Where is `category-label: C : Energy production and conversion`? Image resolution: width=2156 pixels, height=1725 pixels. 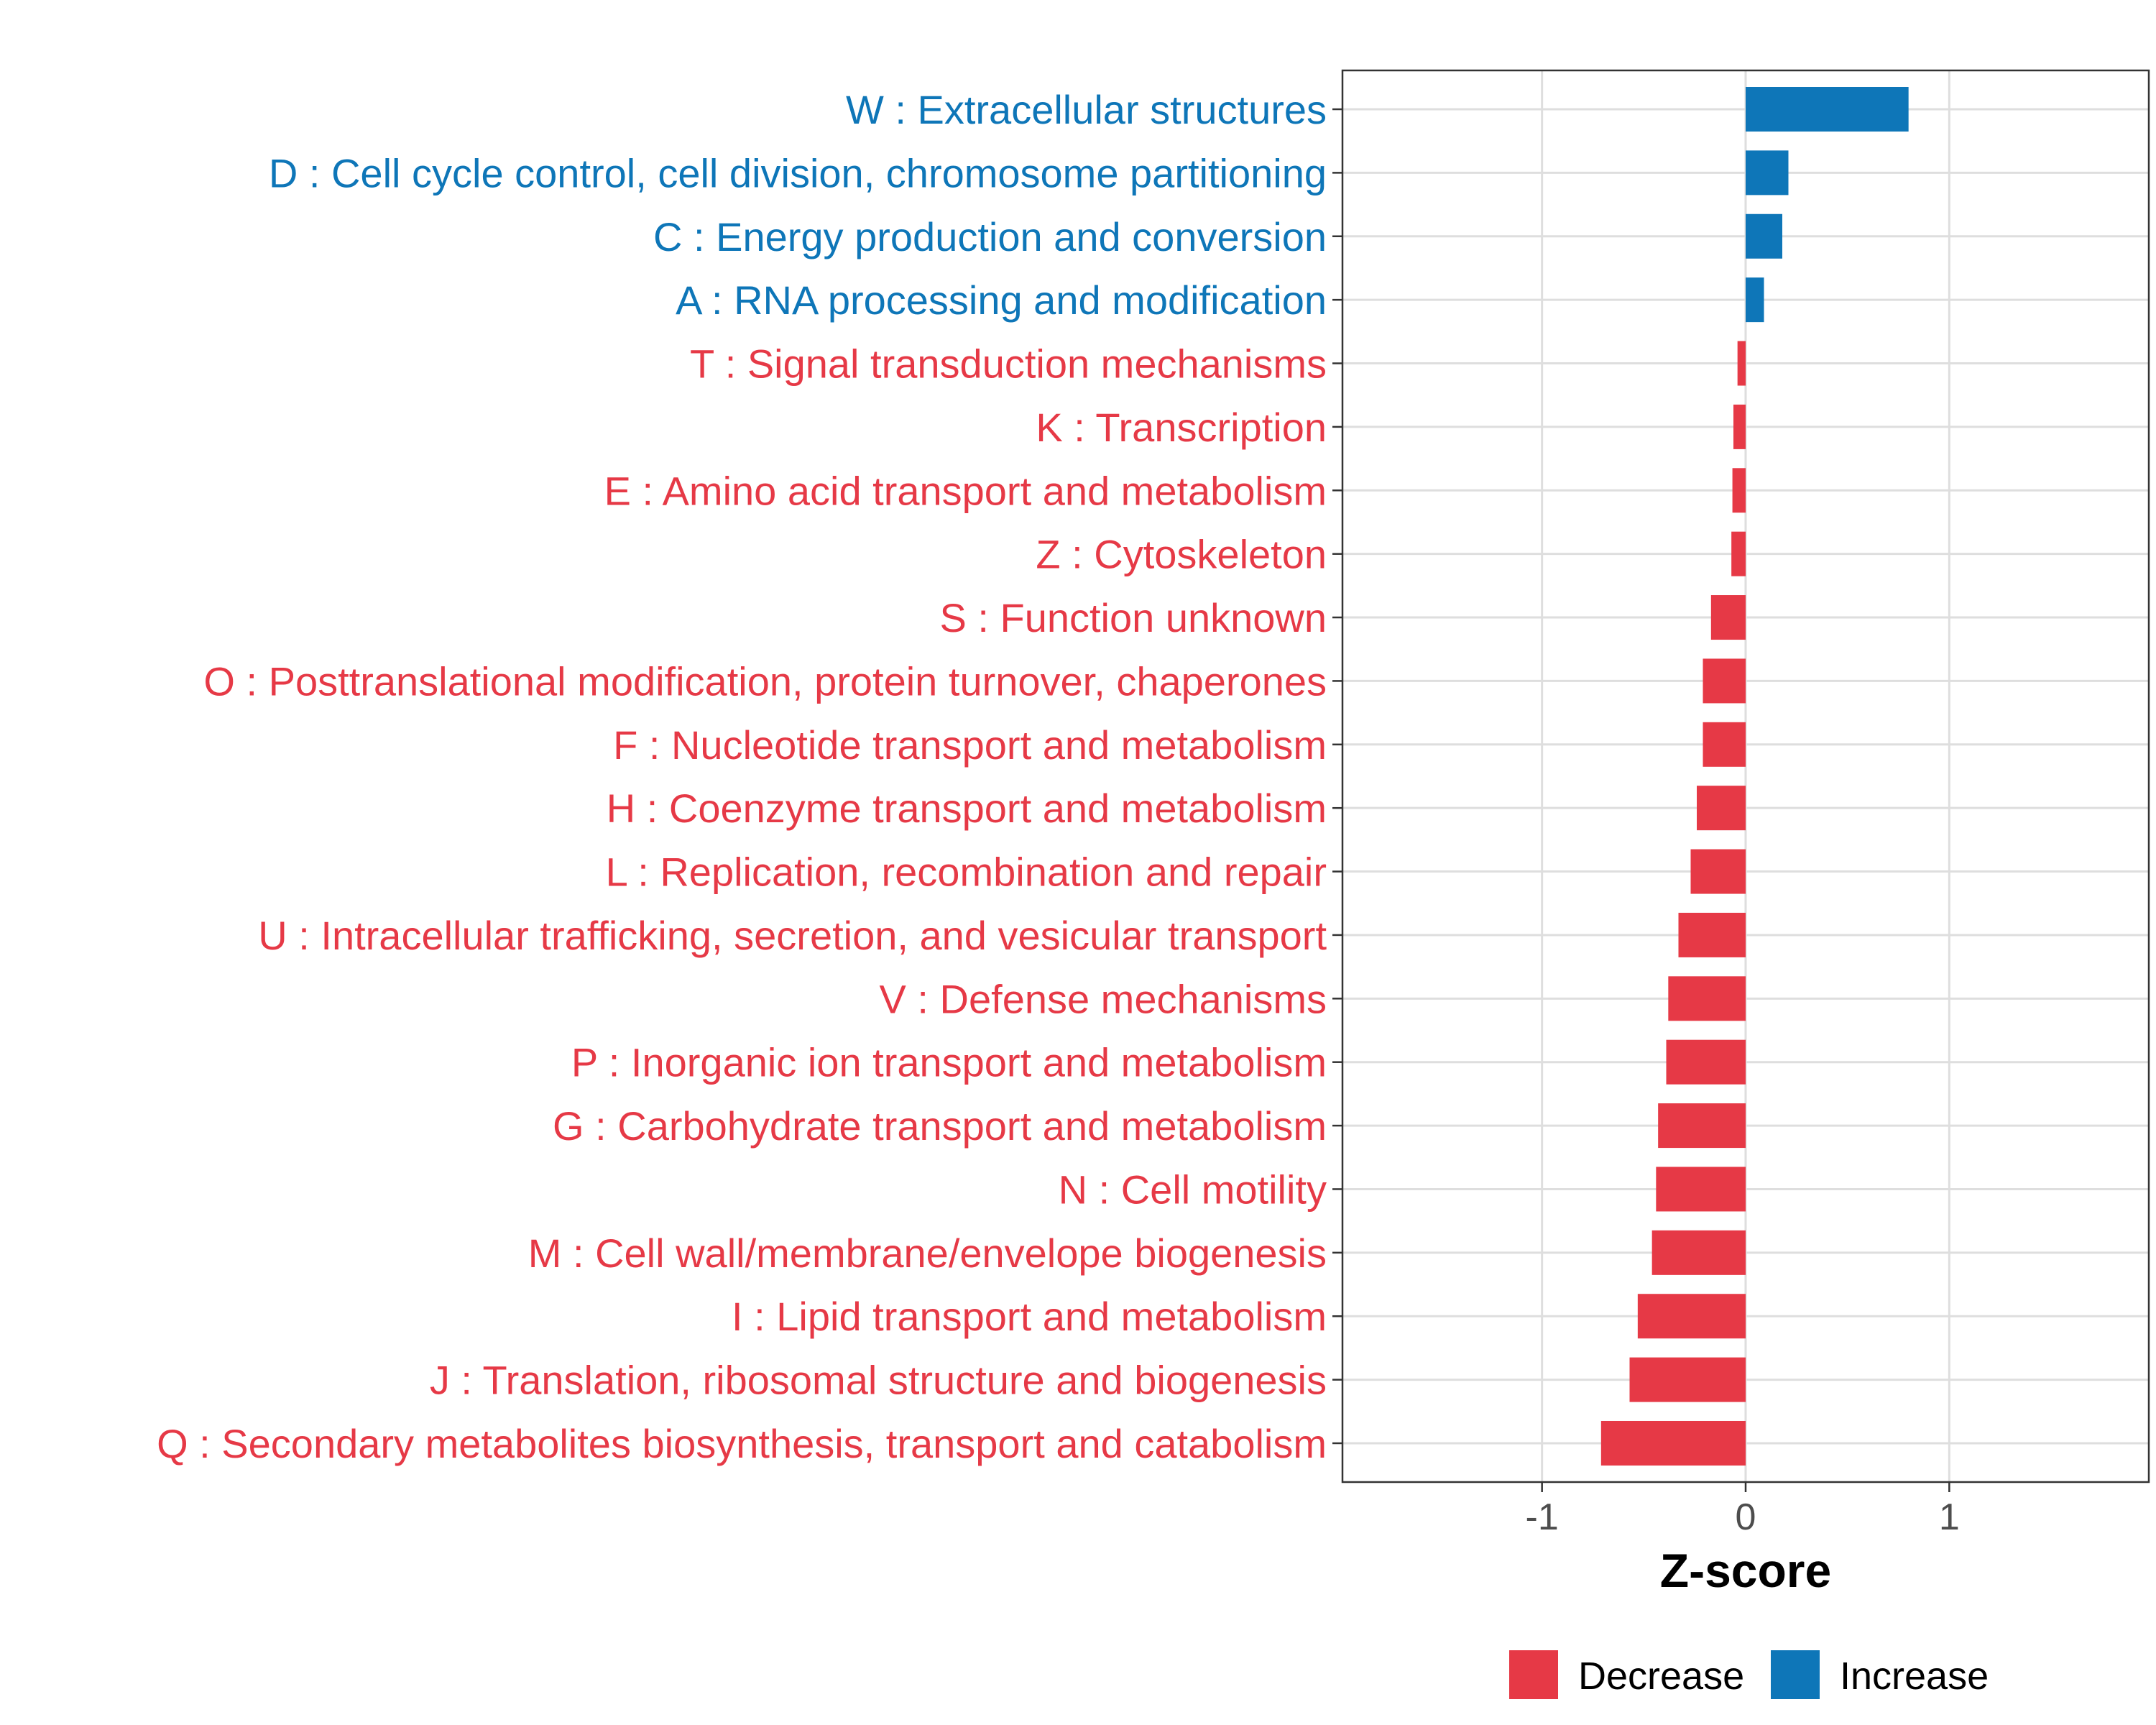
category-label: C : Energy production and conversion is located at coordinates (990, 236).